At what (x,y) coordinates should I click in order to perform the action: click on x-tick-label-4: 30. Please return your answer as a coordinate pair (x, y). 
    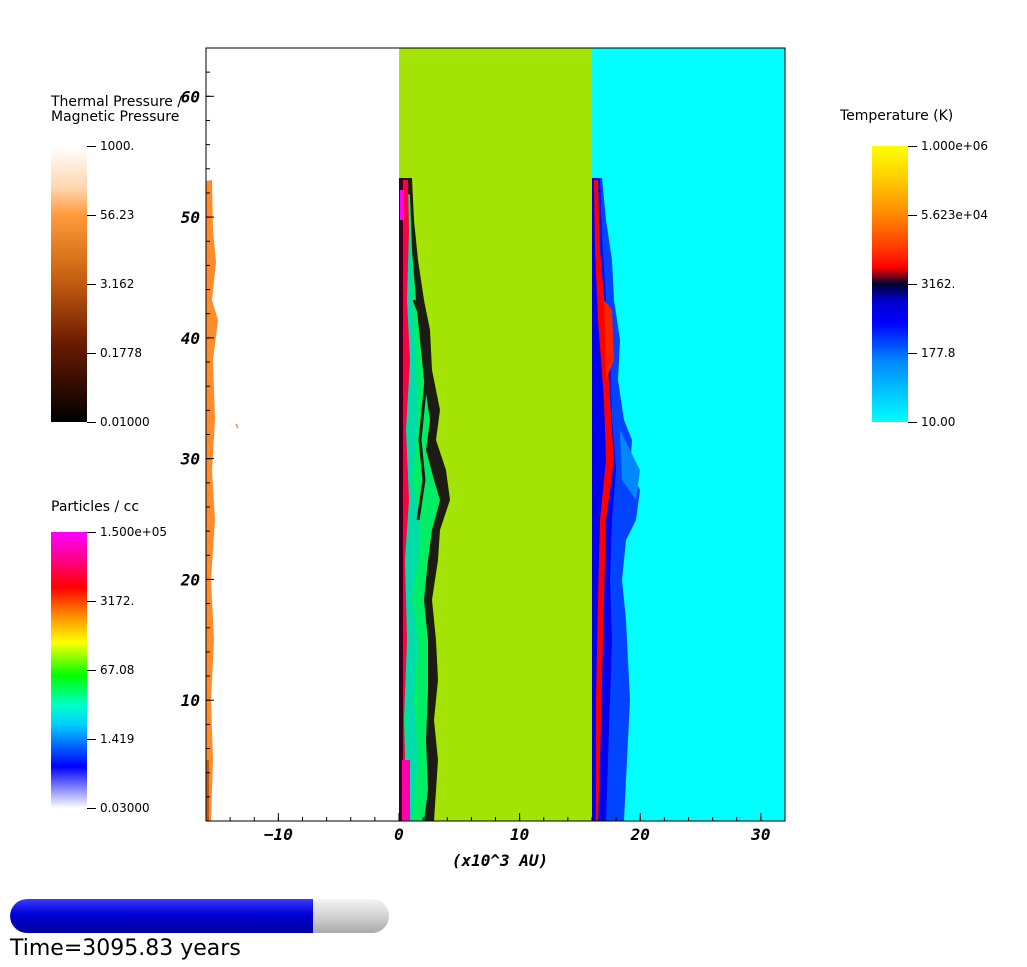
    Looking at the image, I should click on (760, 834).